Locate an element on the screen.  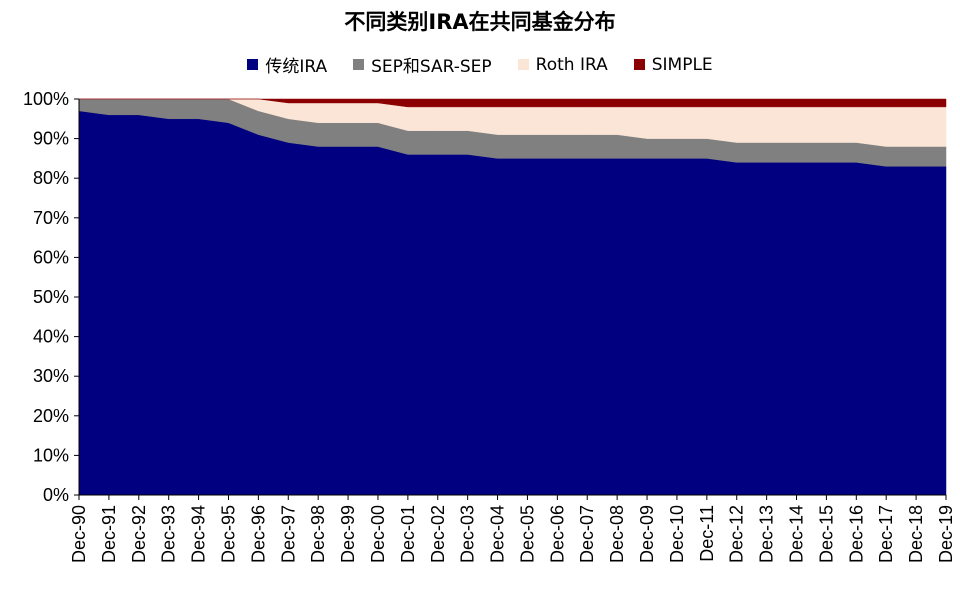
y-tick-label: 90% is located at coordinates (51, 139).